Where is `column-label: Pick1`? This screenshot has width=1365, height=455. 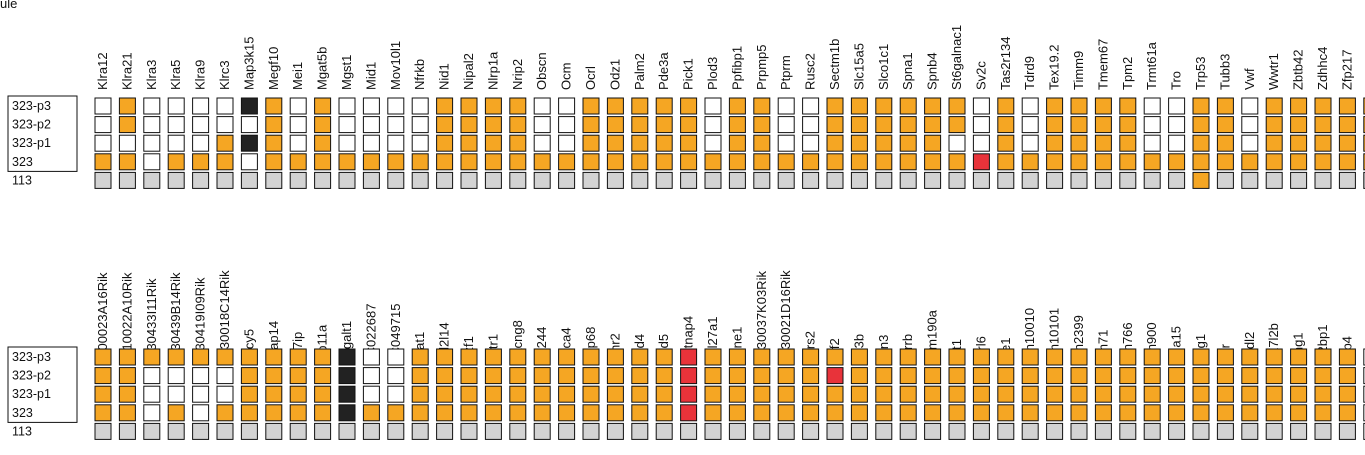 column-label: Pick1 is located at coordinates (688, 74).